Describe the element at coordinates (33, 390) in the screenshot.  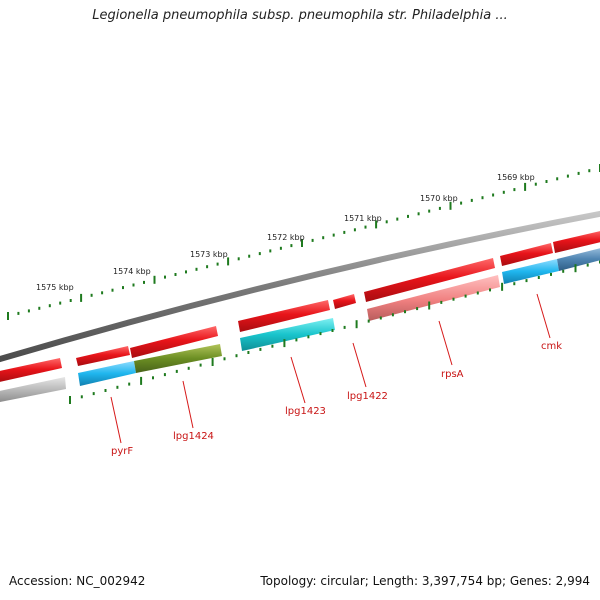
I see `cog-bar-gray` at that location.